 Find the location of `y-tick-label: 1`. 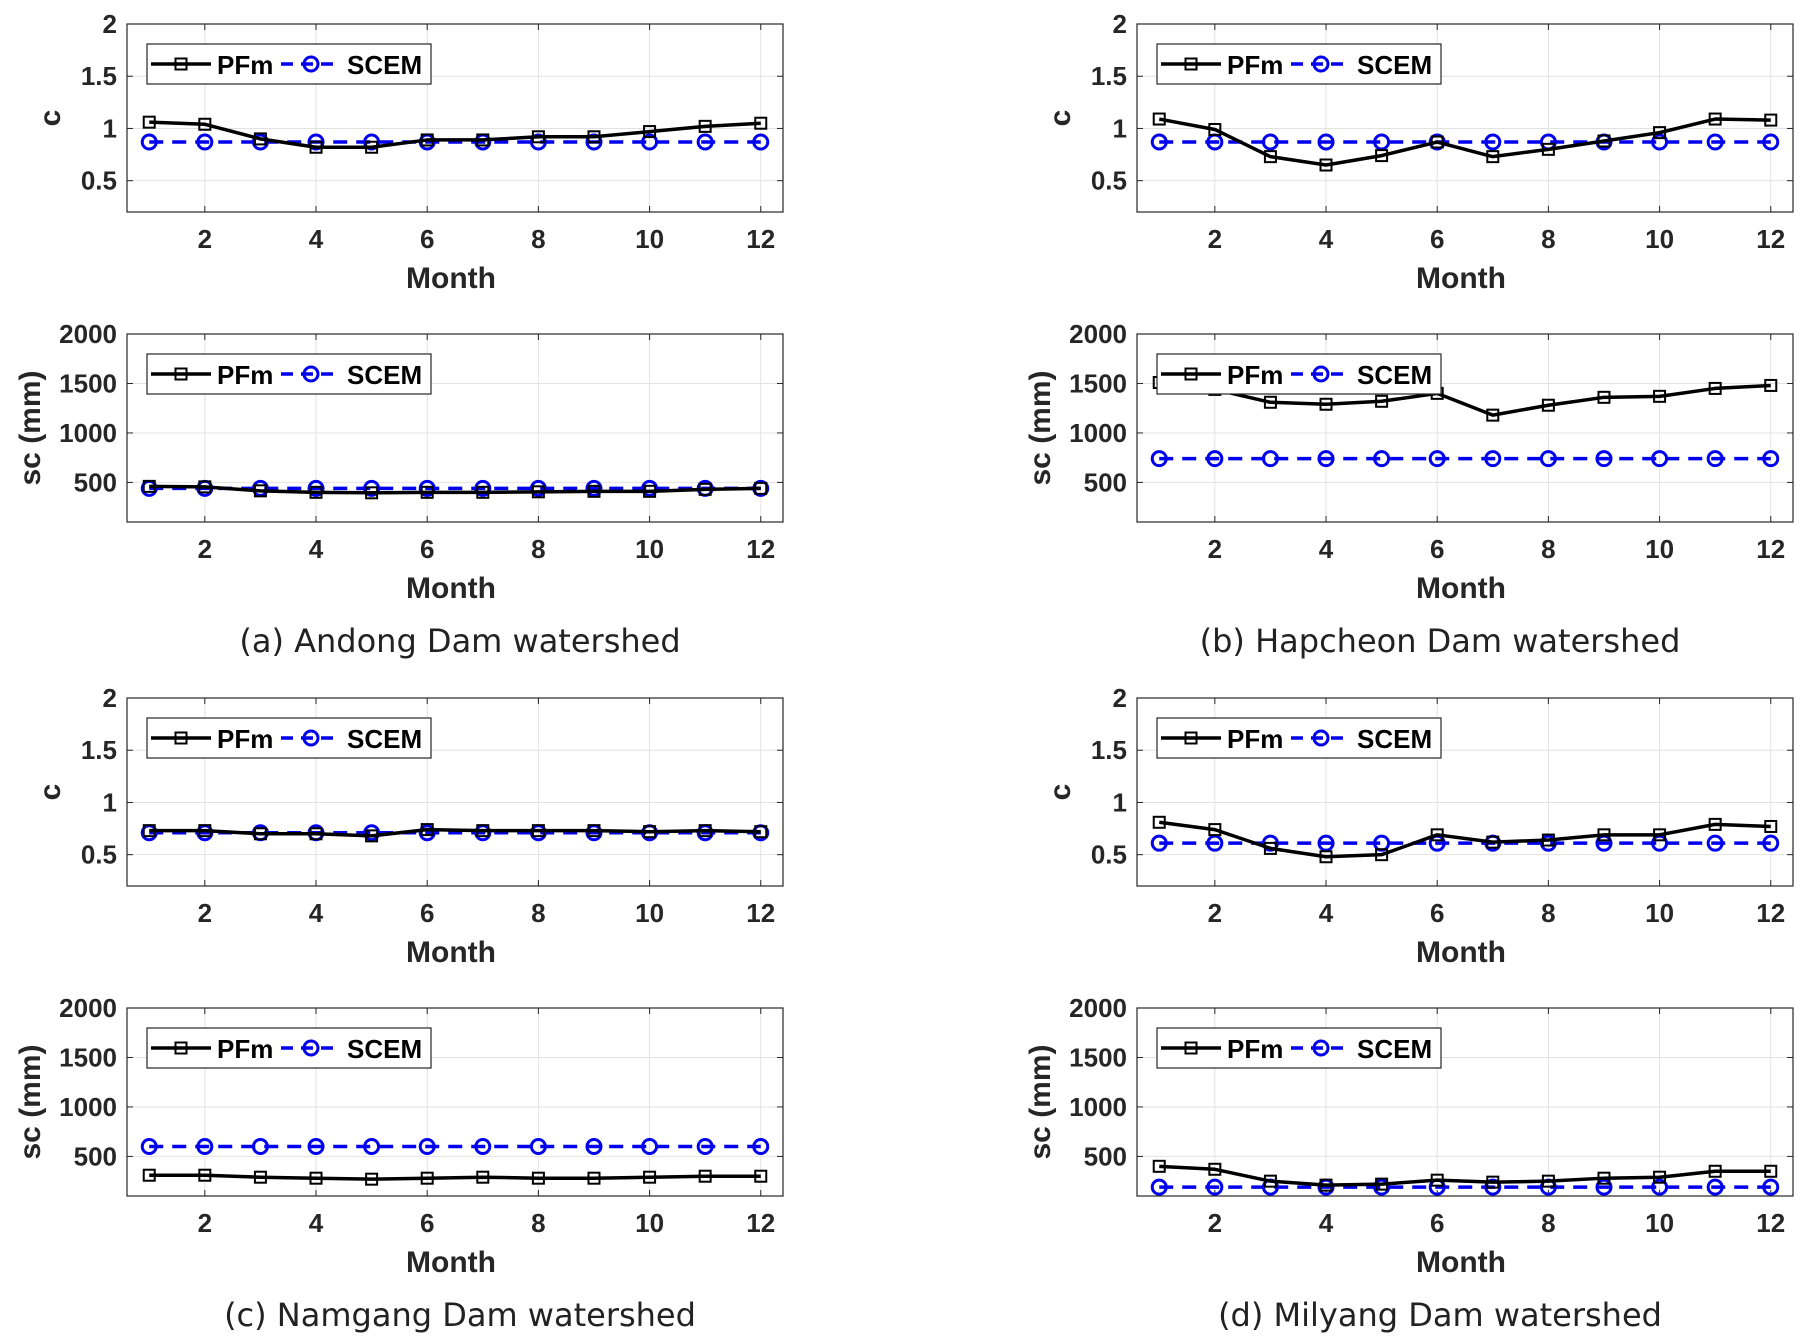

y-tick-label: 1 is located at coordinates (110, 128).